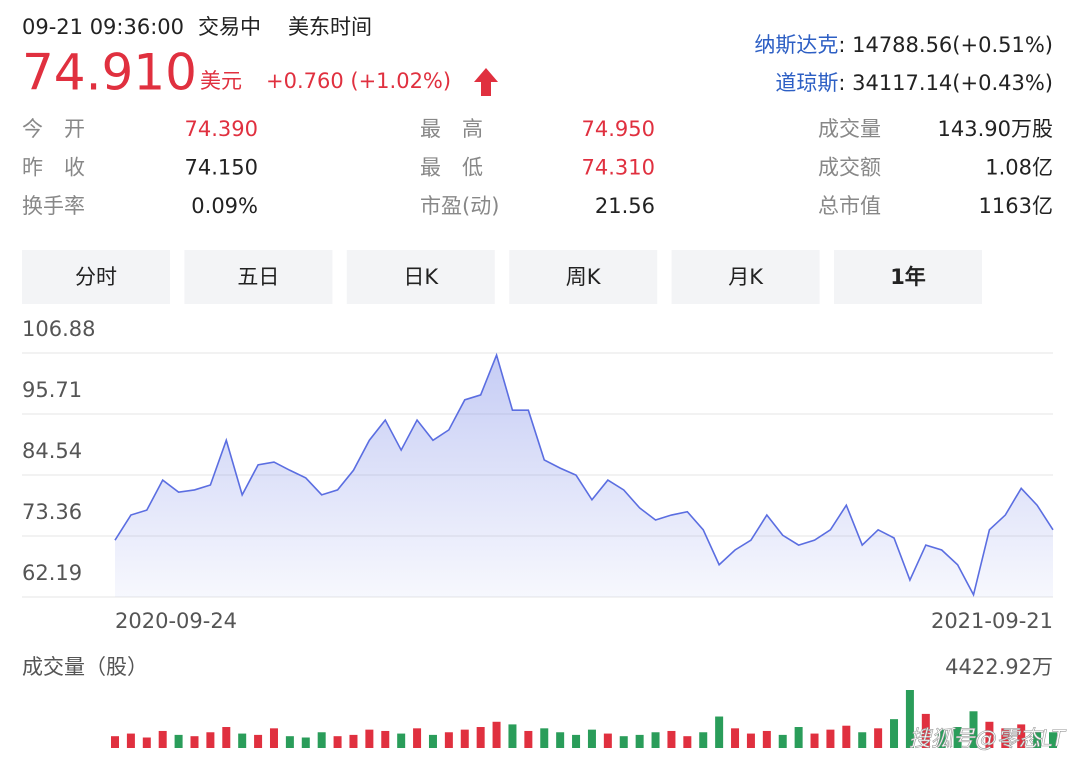 The image size is (1080, 765). What do you see at coordinates (1016, 206) in the screenshot?
I see `stat-value: 1163亿` at bounding box center [1016, 206].